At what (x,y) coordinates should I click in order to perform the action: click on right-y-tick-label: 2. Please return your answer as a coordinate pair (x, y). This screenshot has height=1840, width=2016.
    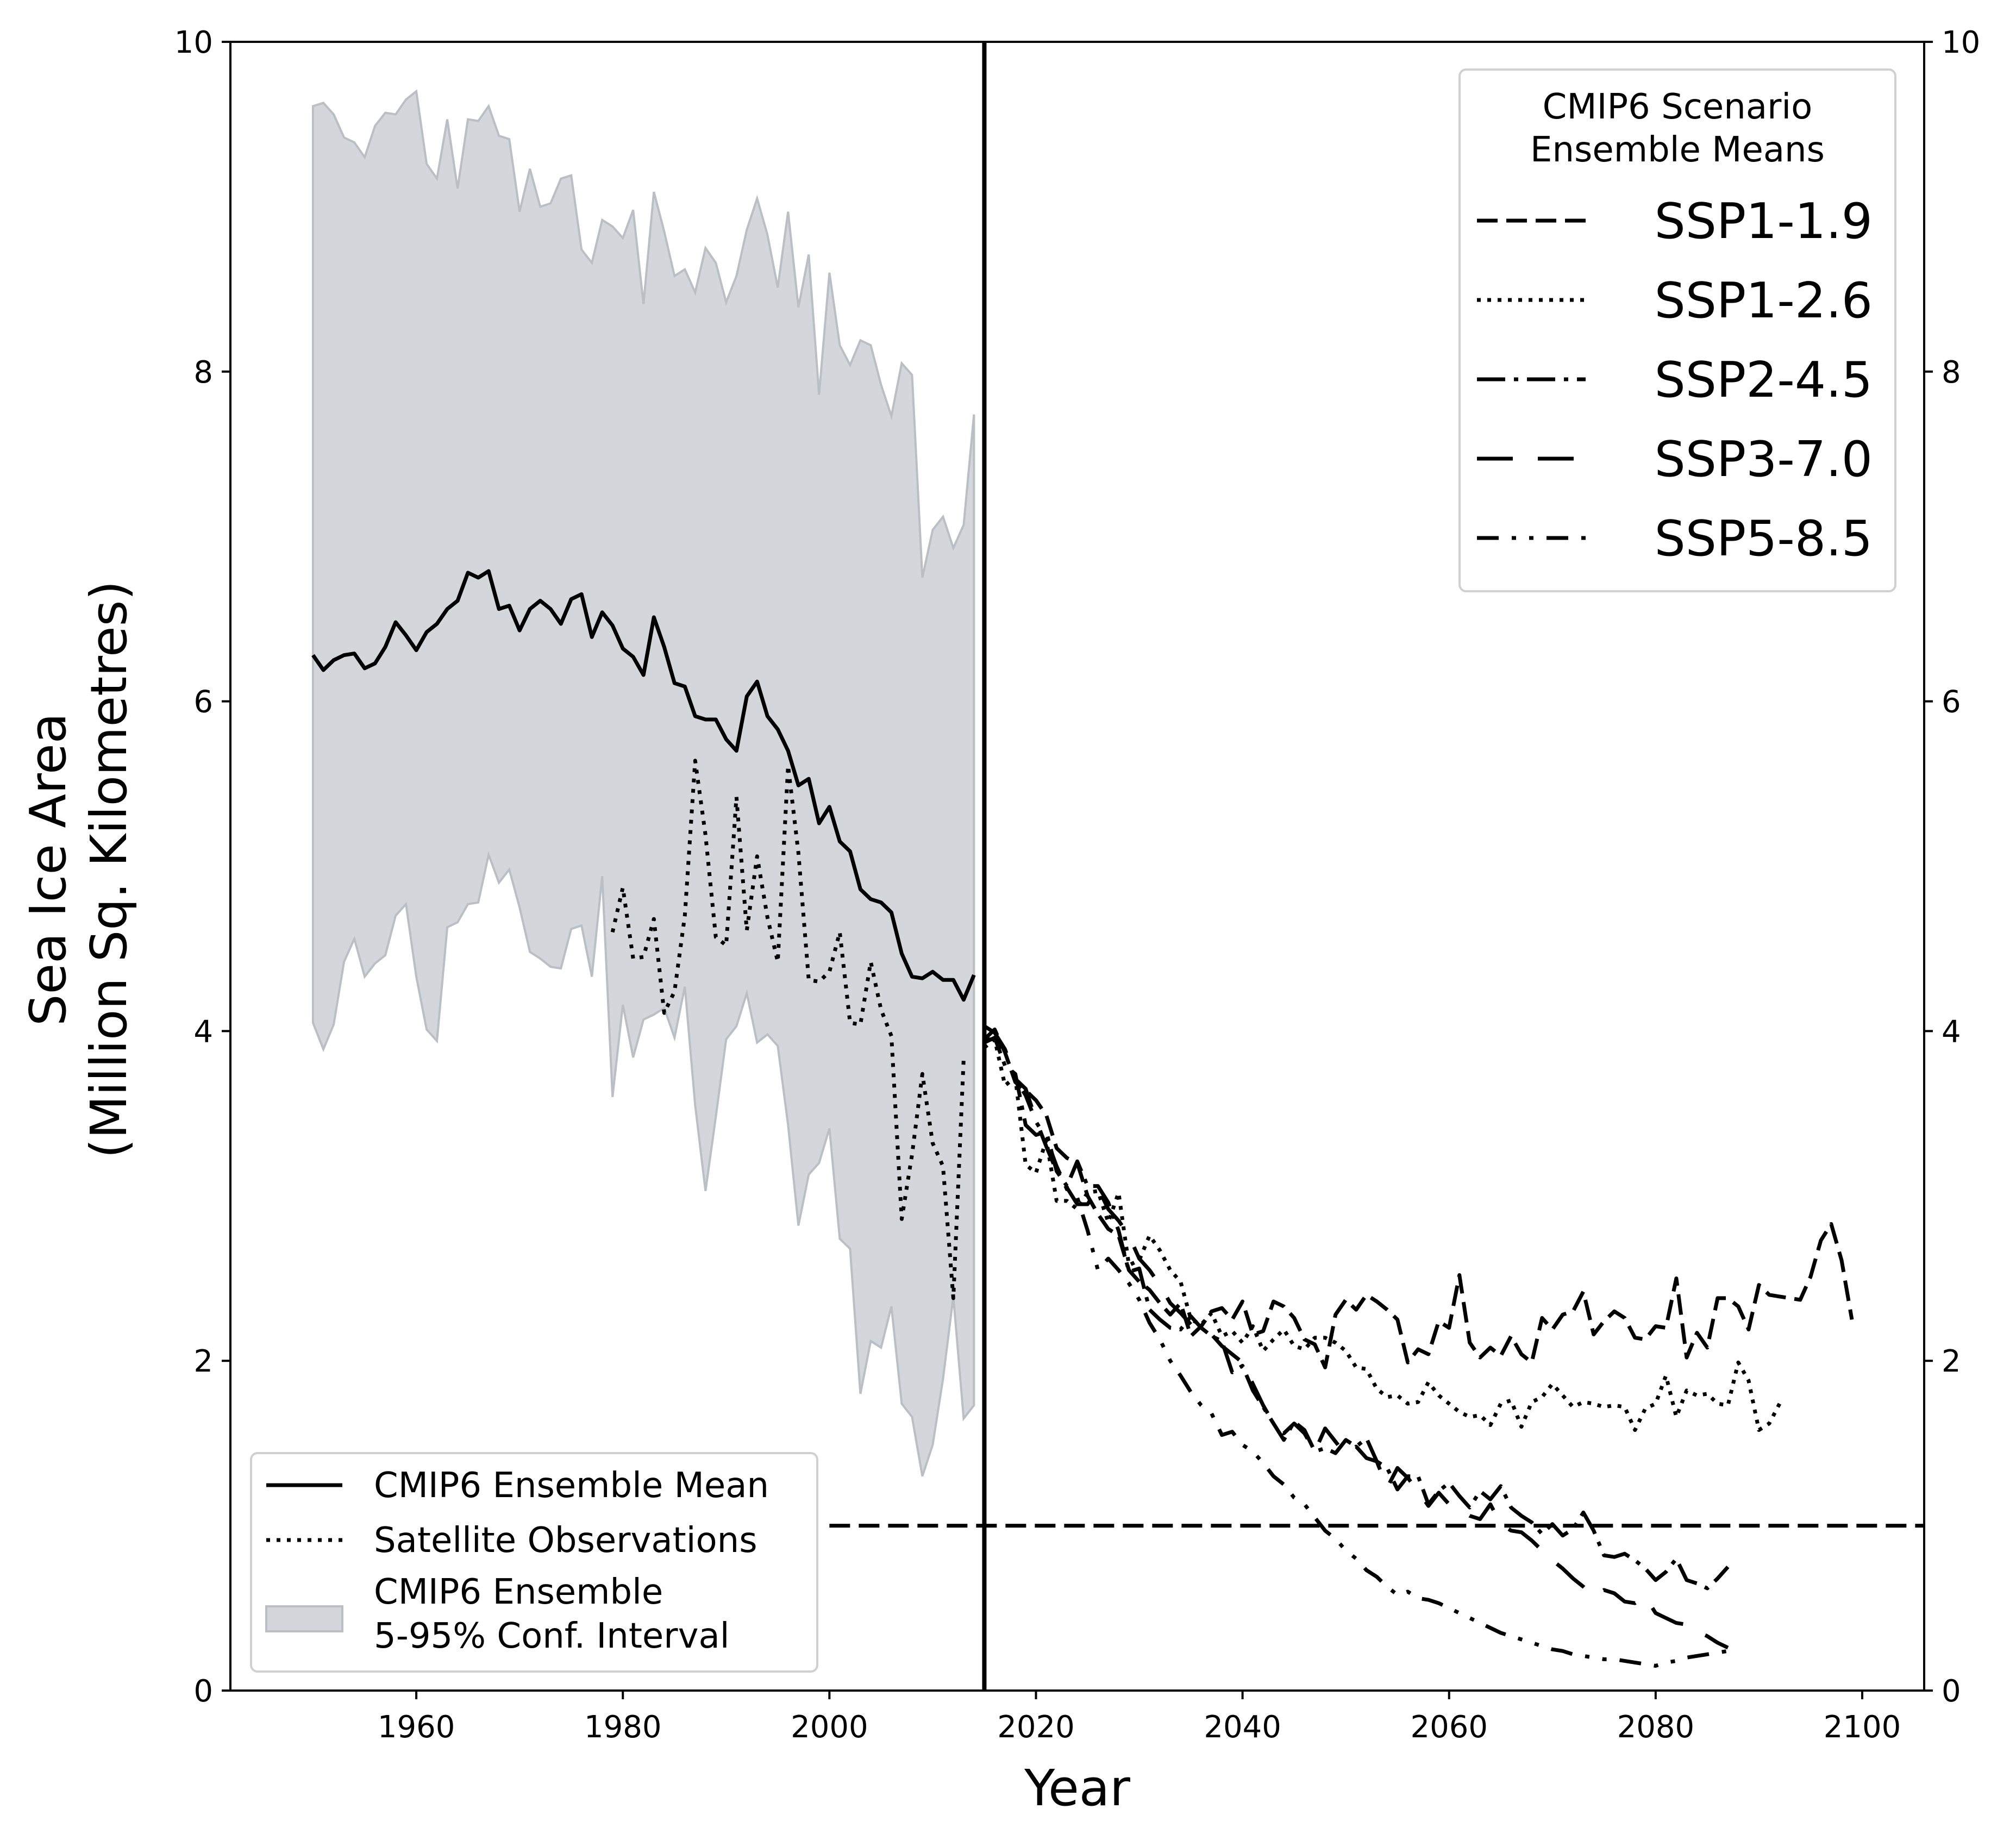
    Looking at the image, I should click on (1951, 1361).